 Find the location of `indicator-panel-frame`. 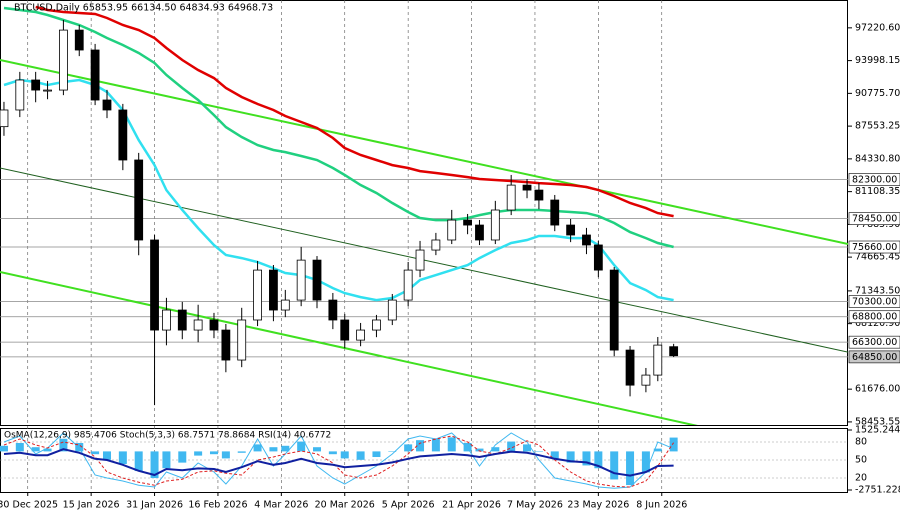

indicator-panel-frame is located at coordinates (424, 460).